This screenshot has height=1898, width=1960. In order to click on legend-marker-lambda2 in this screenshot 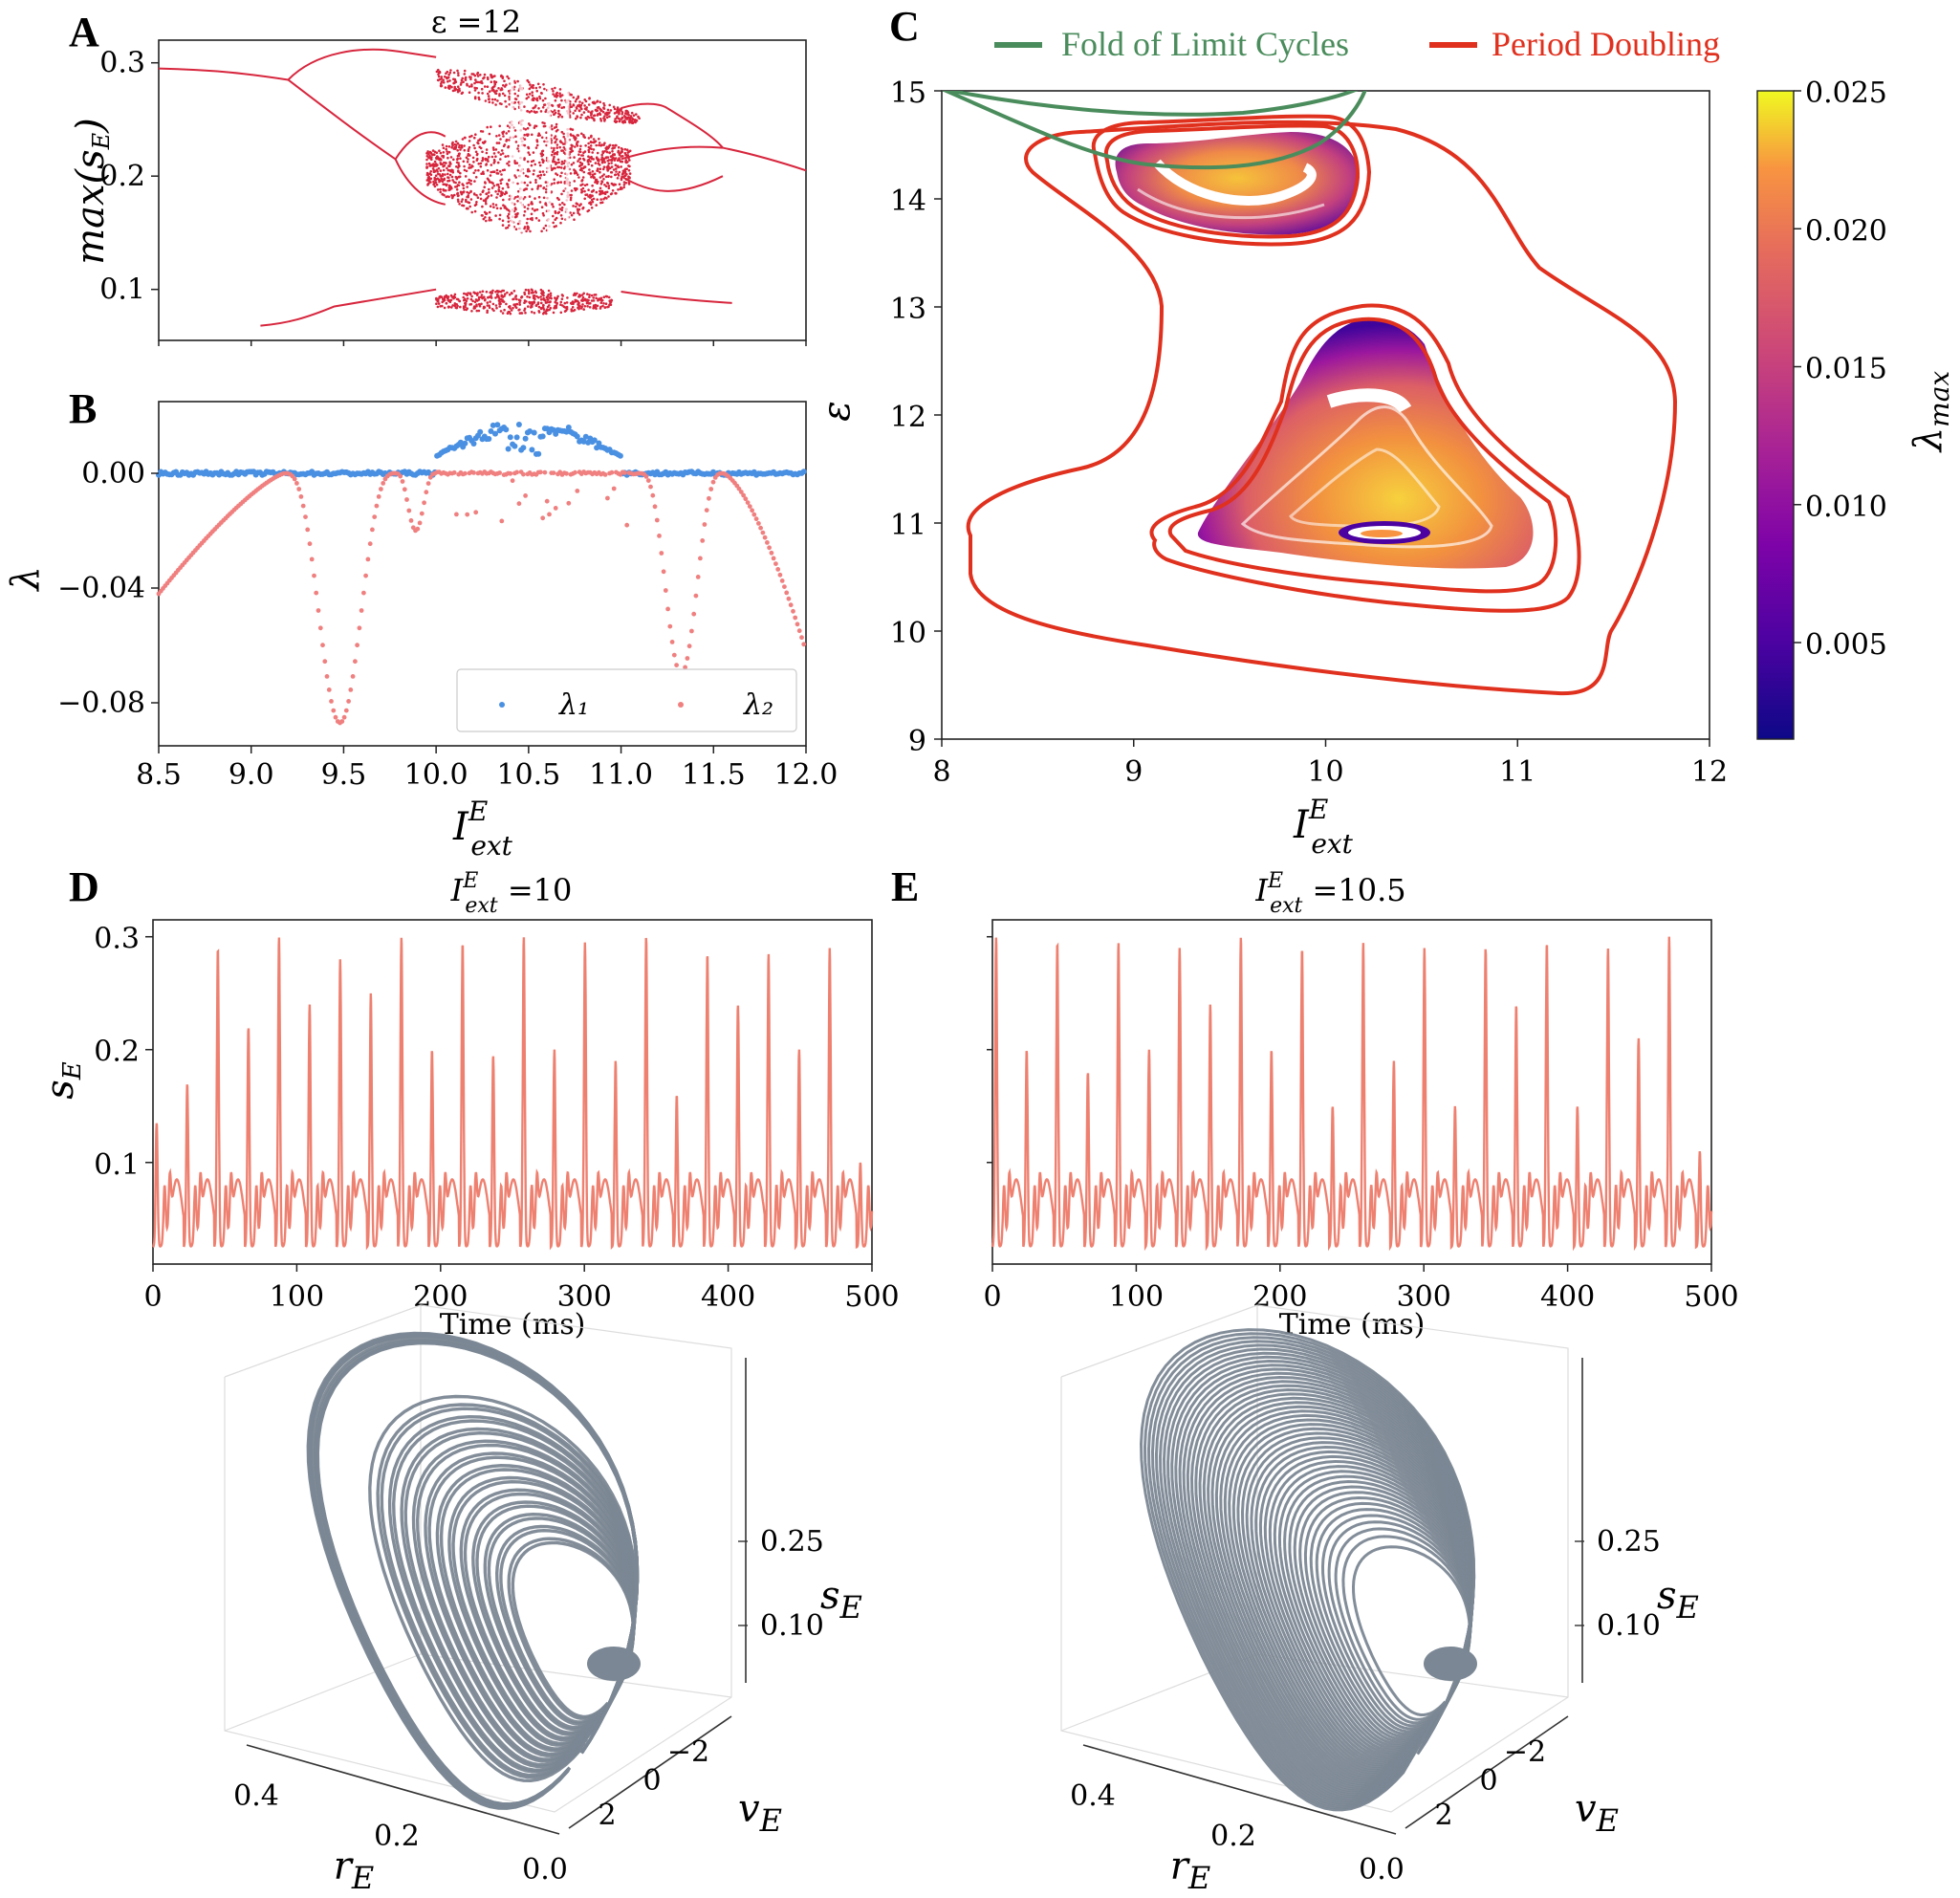, I will do `click(681, 705)`.